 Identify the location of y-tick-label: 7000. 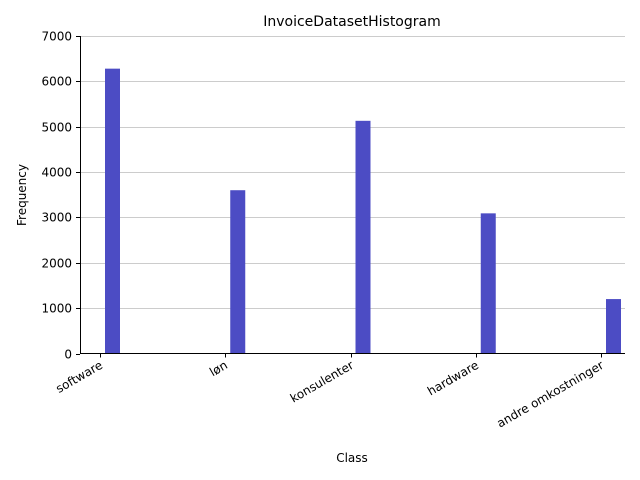
(56, 37).